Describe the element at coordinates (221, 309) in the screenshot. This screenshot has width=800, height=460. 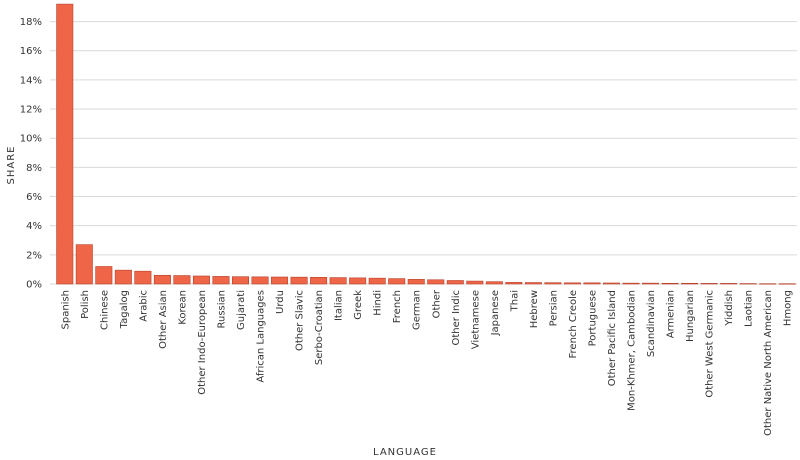
I see `x-tick-label: Russian` at that location.